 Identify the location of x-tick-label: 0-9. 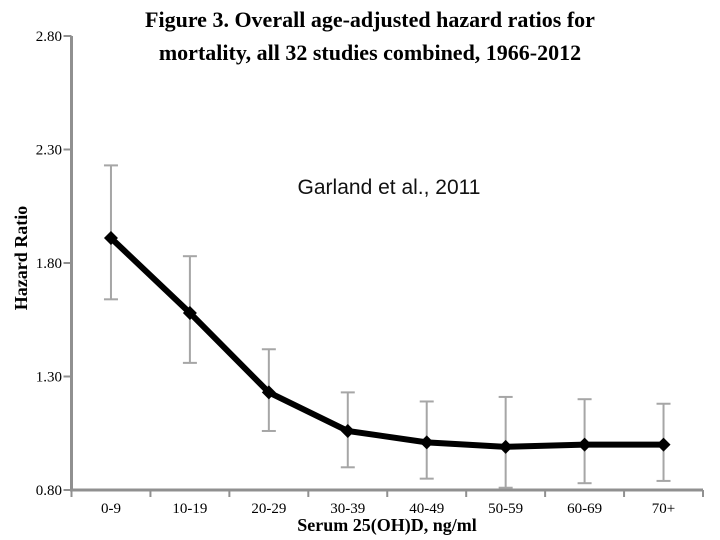
(111, 509).